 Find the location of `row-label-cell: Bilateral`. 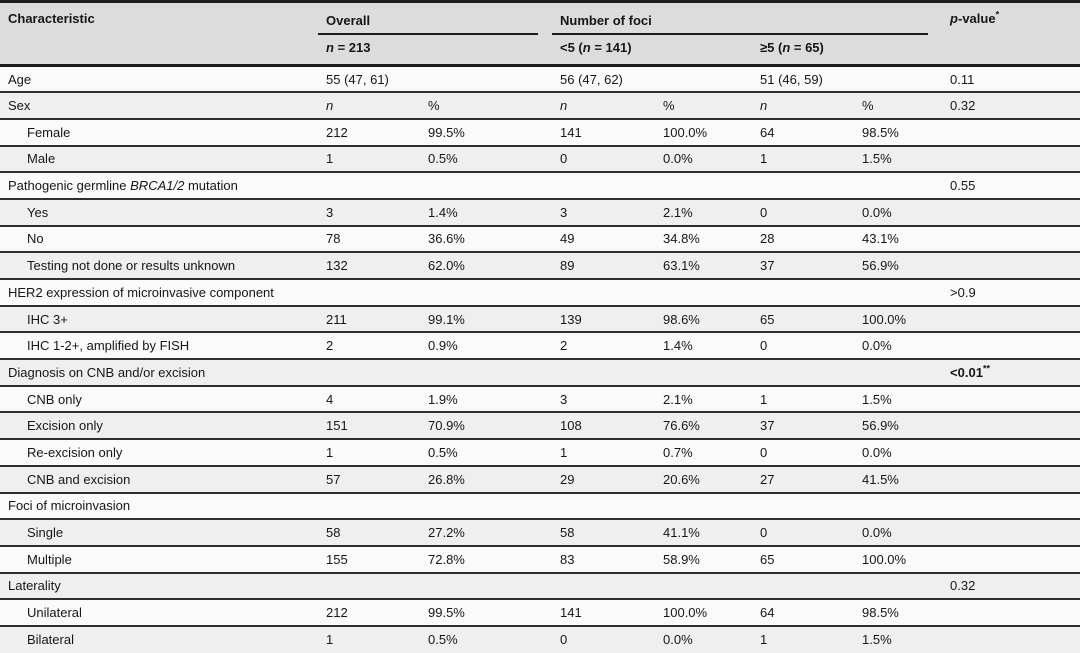

row-label-cell: Bilateral is located at coordinates (50, 640).